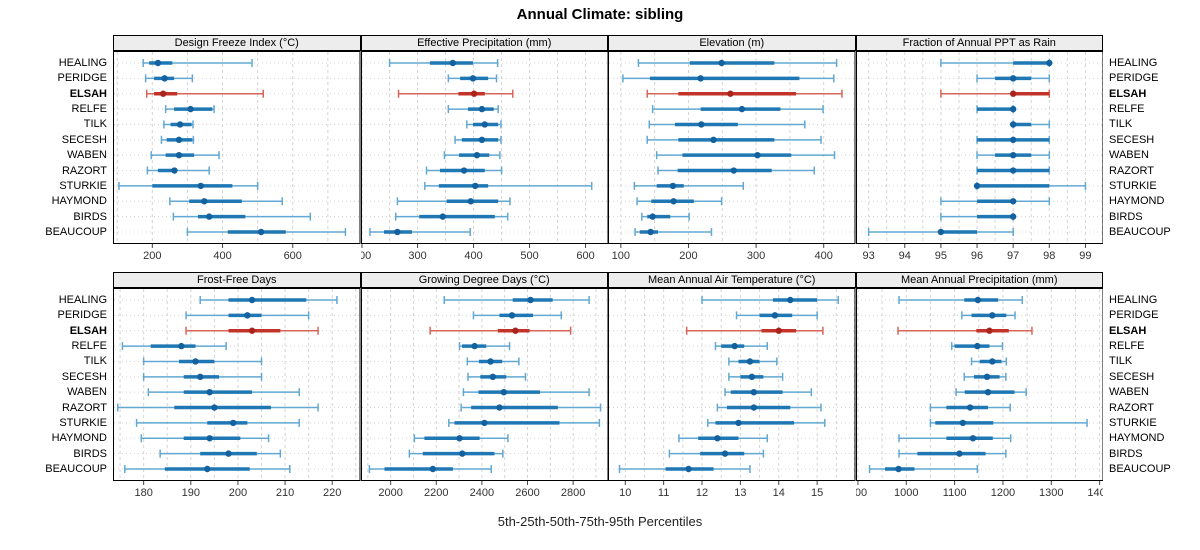 Image resolution: width=1200 pixels, height=550 pixels. I want to click on site-label-left-relfe: RELFE, so click(89, 346).